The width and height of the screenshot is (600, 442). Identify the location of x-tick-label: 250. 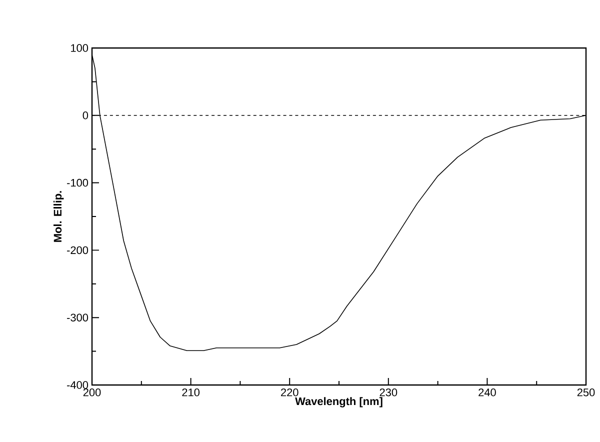
(586, 392).